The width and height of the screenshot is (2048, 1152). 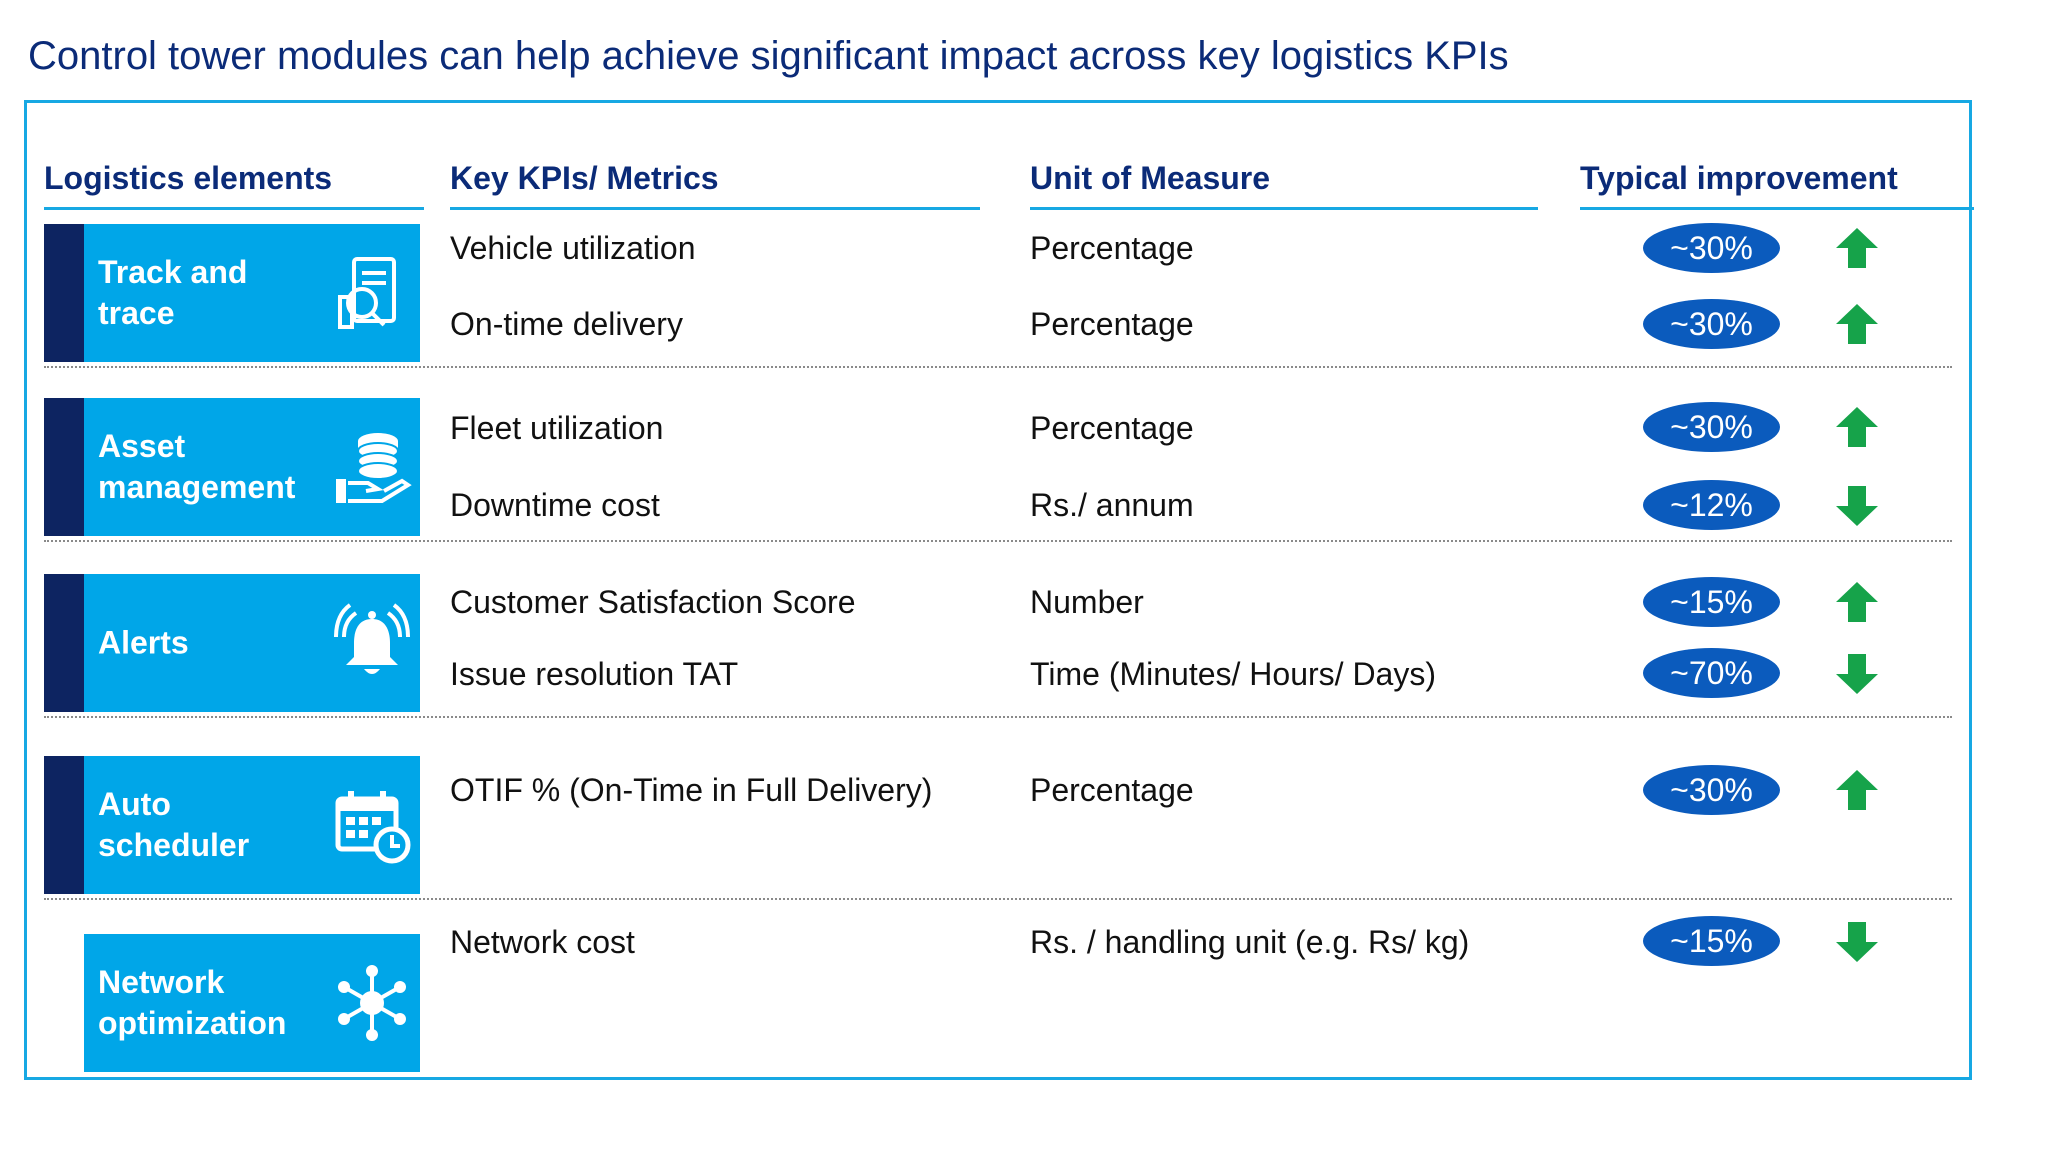 I want to click on unit-cell: Number, so click(x=1087, y=602).